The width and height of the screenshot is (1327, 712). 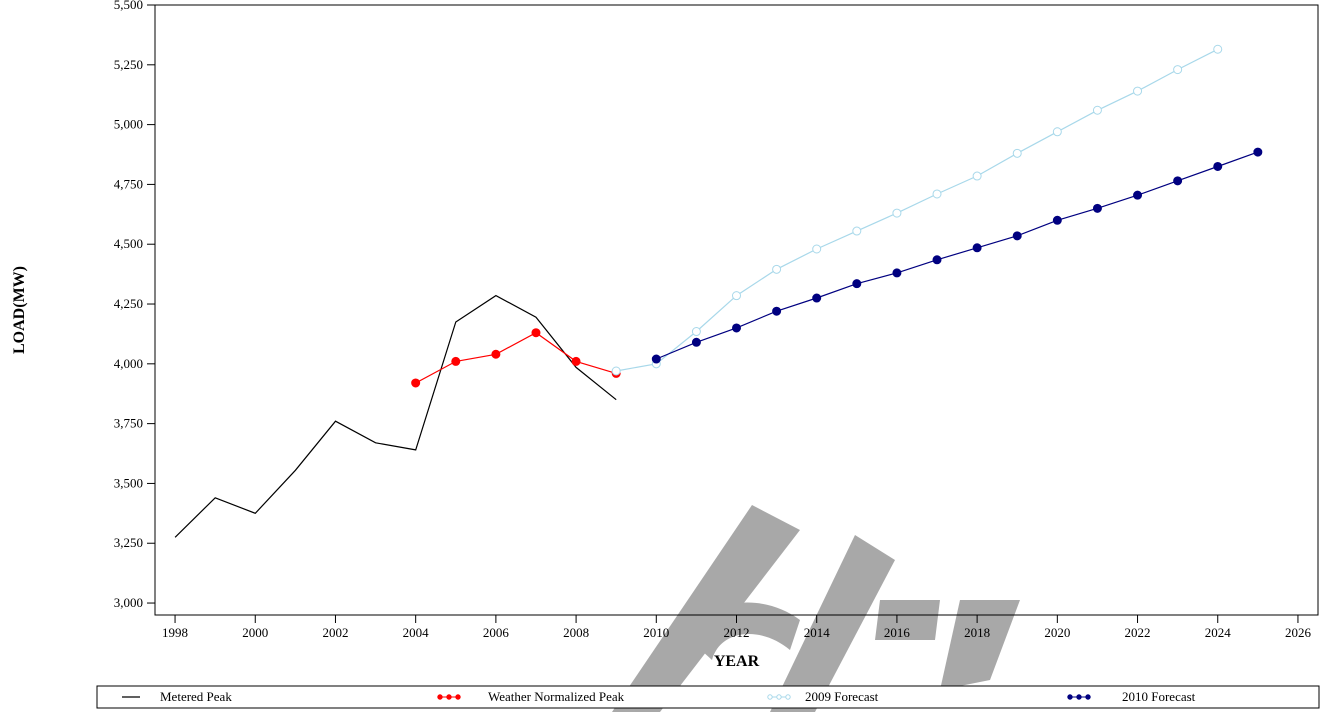 I want to click on x-tick-label: 2006, so click(x=496, y=632).